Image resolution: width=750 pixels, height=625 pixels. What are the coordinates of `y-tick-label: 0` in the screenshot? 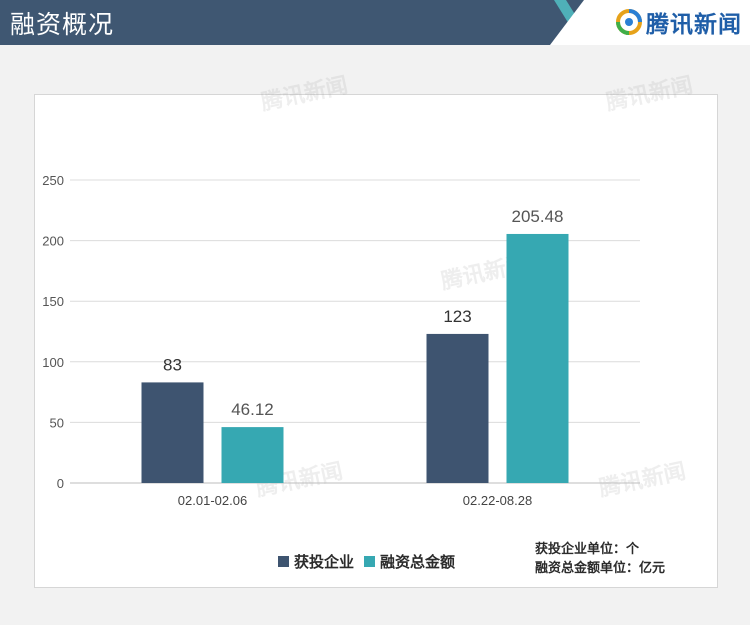 It's located at (60, 483).